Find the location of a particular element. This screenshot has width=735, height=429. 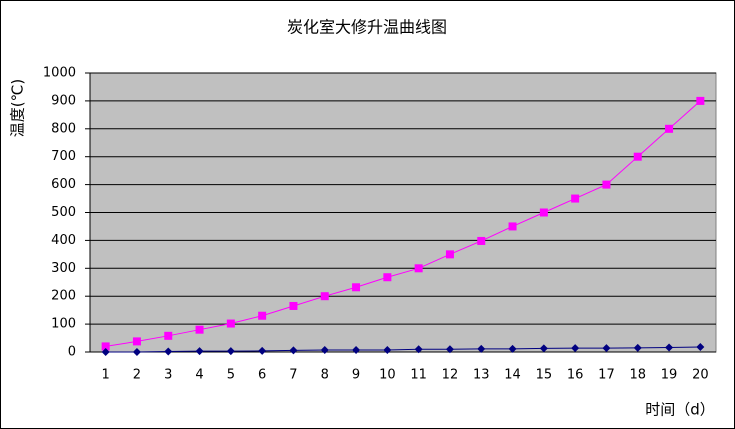

x-tick-label: 17 is located at coordinates (606, 375).